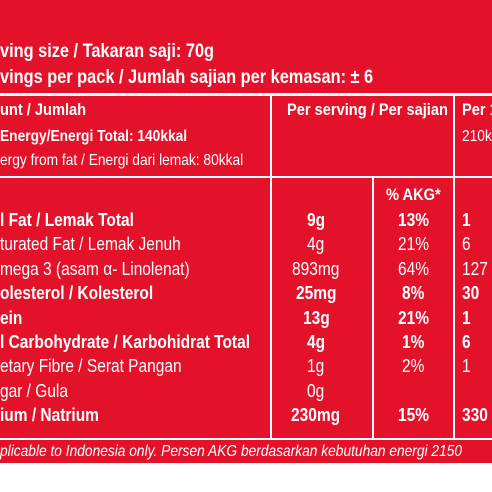 This screenshot has width=492, height=492. What do you see at coordinates (471, 293) in the screenshot?
I see `nutrient-col3: 30` at bounding box center [471, 293].